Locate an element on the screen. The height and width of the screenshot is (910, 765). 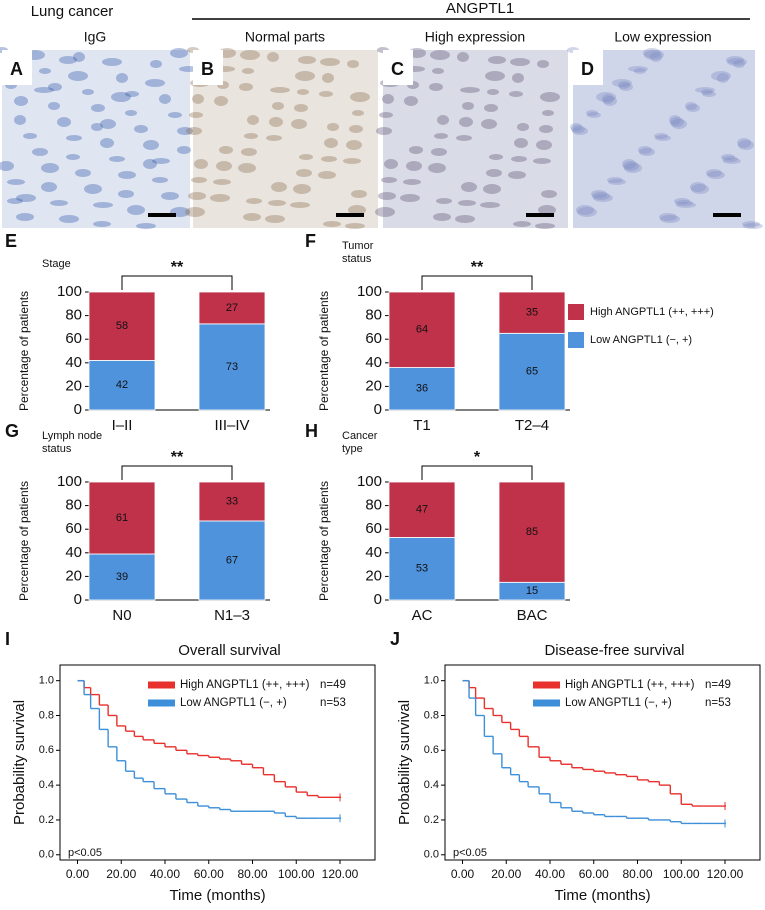
scale-bar is located at coordinates (540, 215).